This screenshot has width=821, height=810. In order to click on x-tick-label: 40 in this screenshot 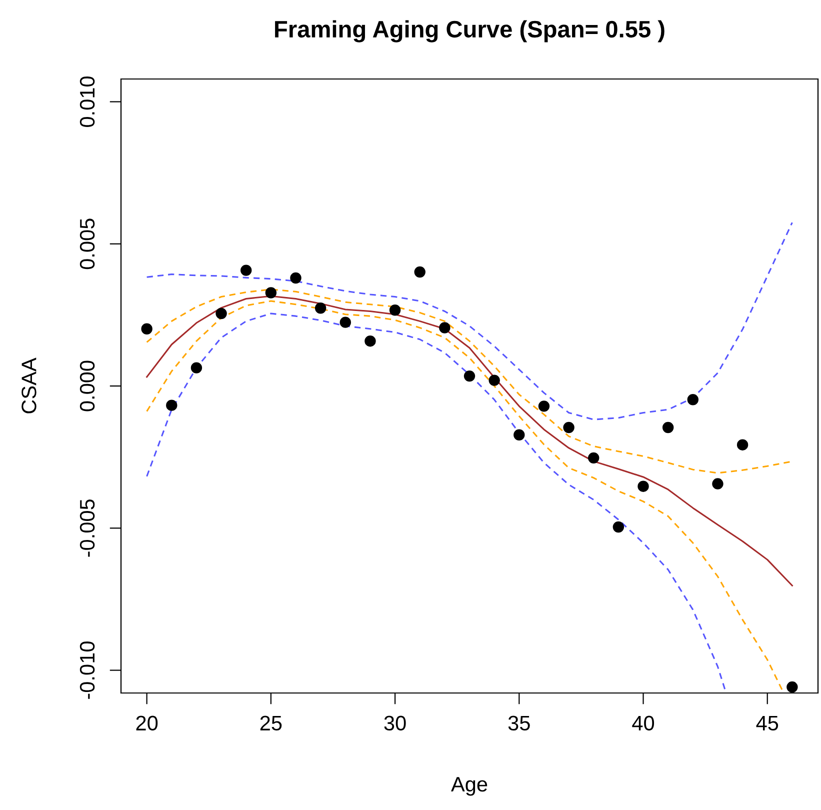, I will do `click(643, 723)`.